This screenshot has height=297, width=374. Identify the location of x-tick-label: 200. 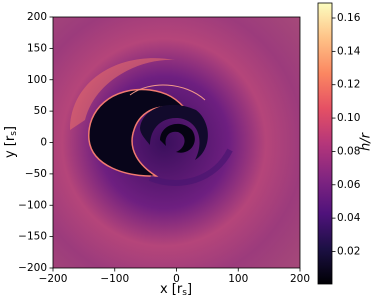
(300, 279).